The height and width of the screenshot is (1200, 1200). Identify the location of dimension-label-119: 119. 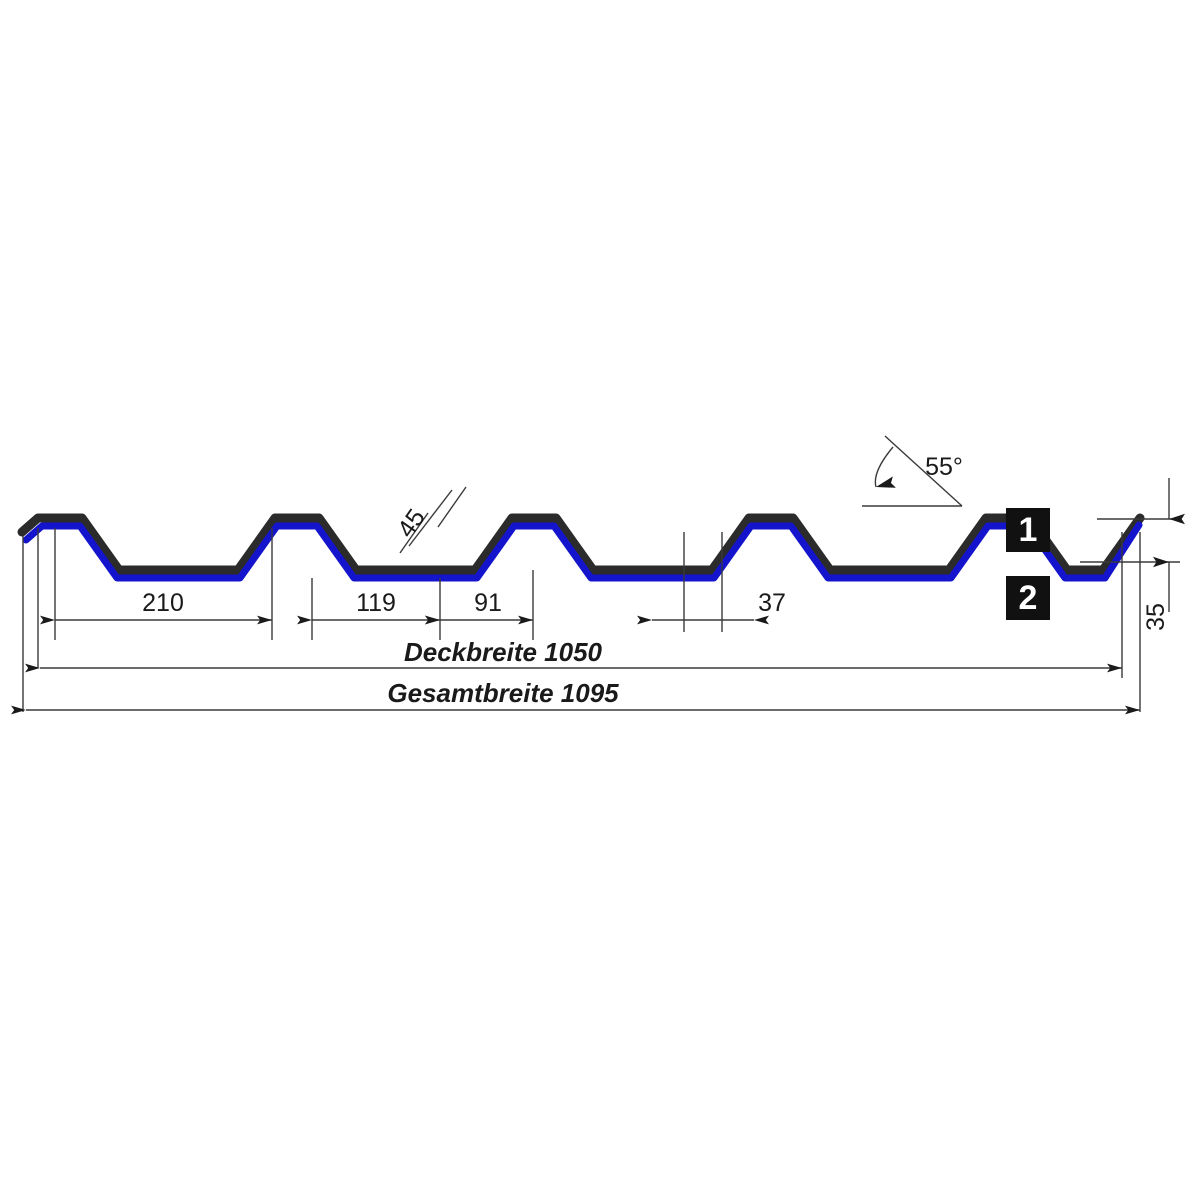
(376, 603).